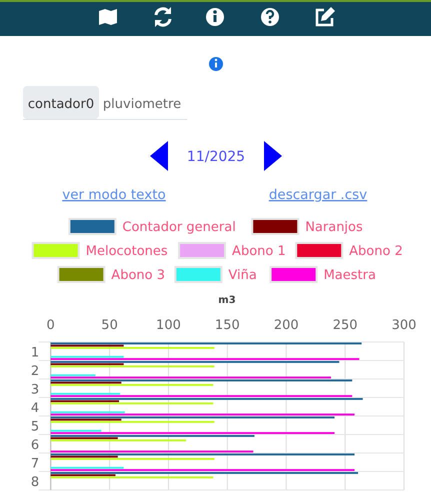 This screenshot has width=431, height=496. I want to click on legend-label: Abono 3, so click(138, 275).